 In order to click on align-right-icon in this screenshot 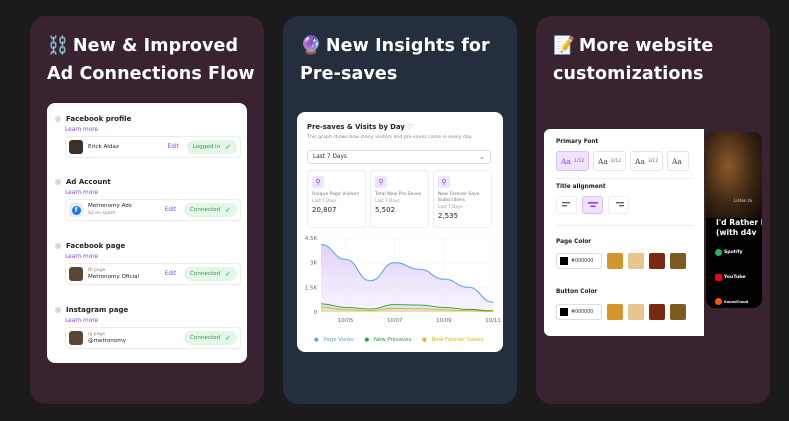, I will do `click(618, 205)`.